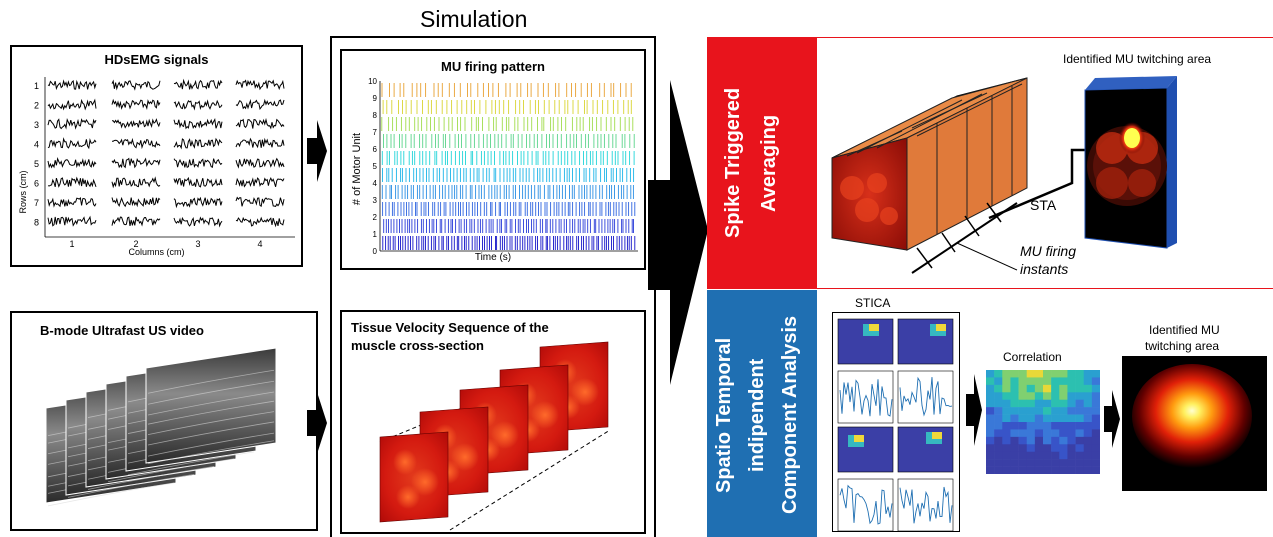 This screenshot has width=1273, height=537. What do you see at coordinates (375, 115) in the screenshot?
I see `y-tick-label: 8` at bounding box center [375, 115].